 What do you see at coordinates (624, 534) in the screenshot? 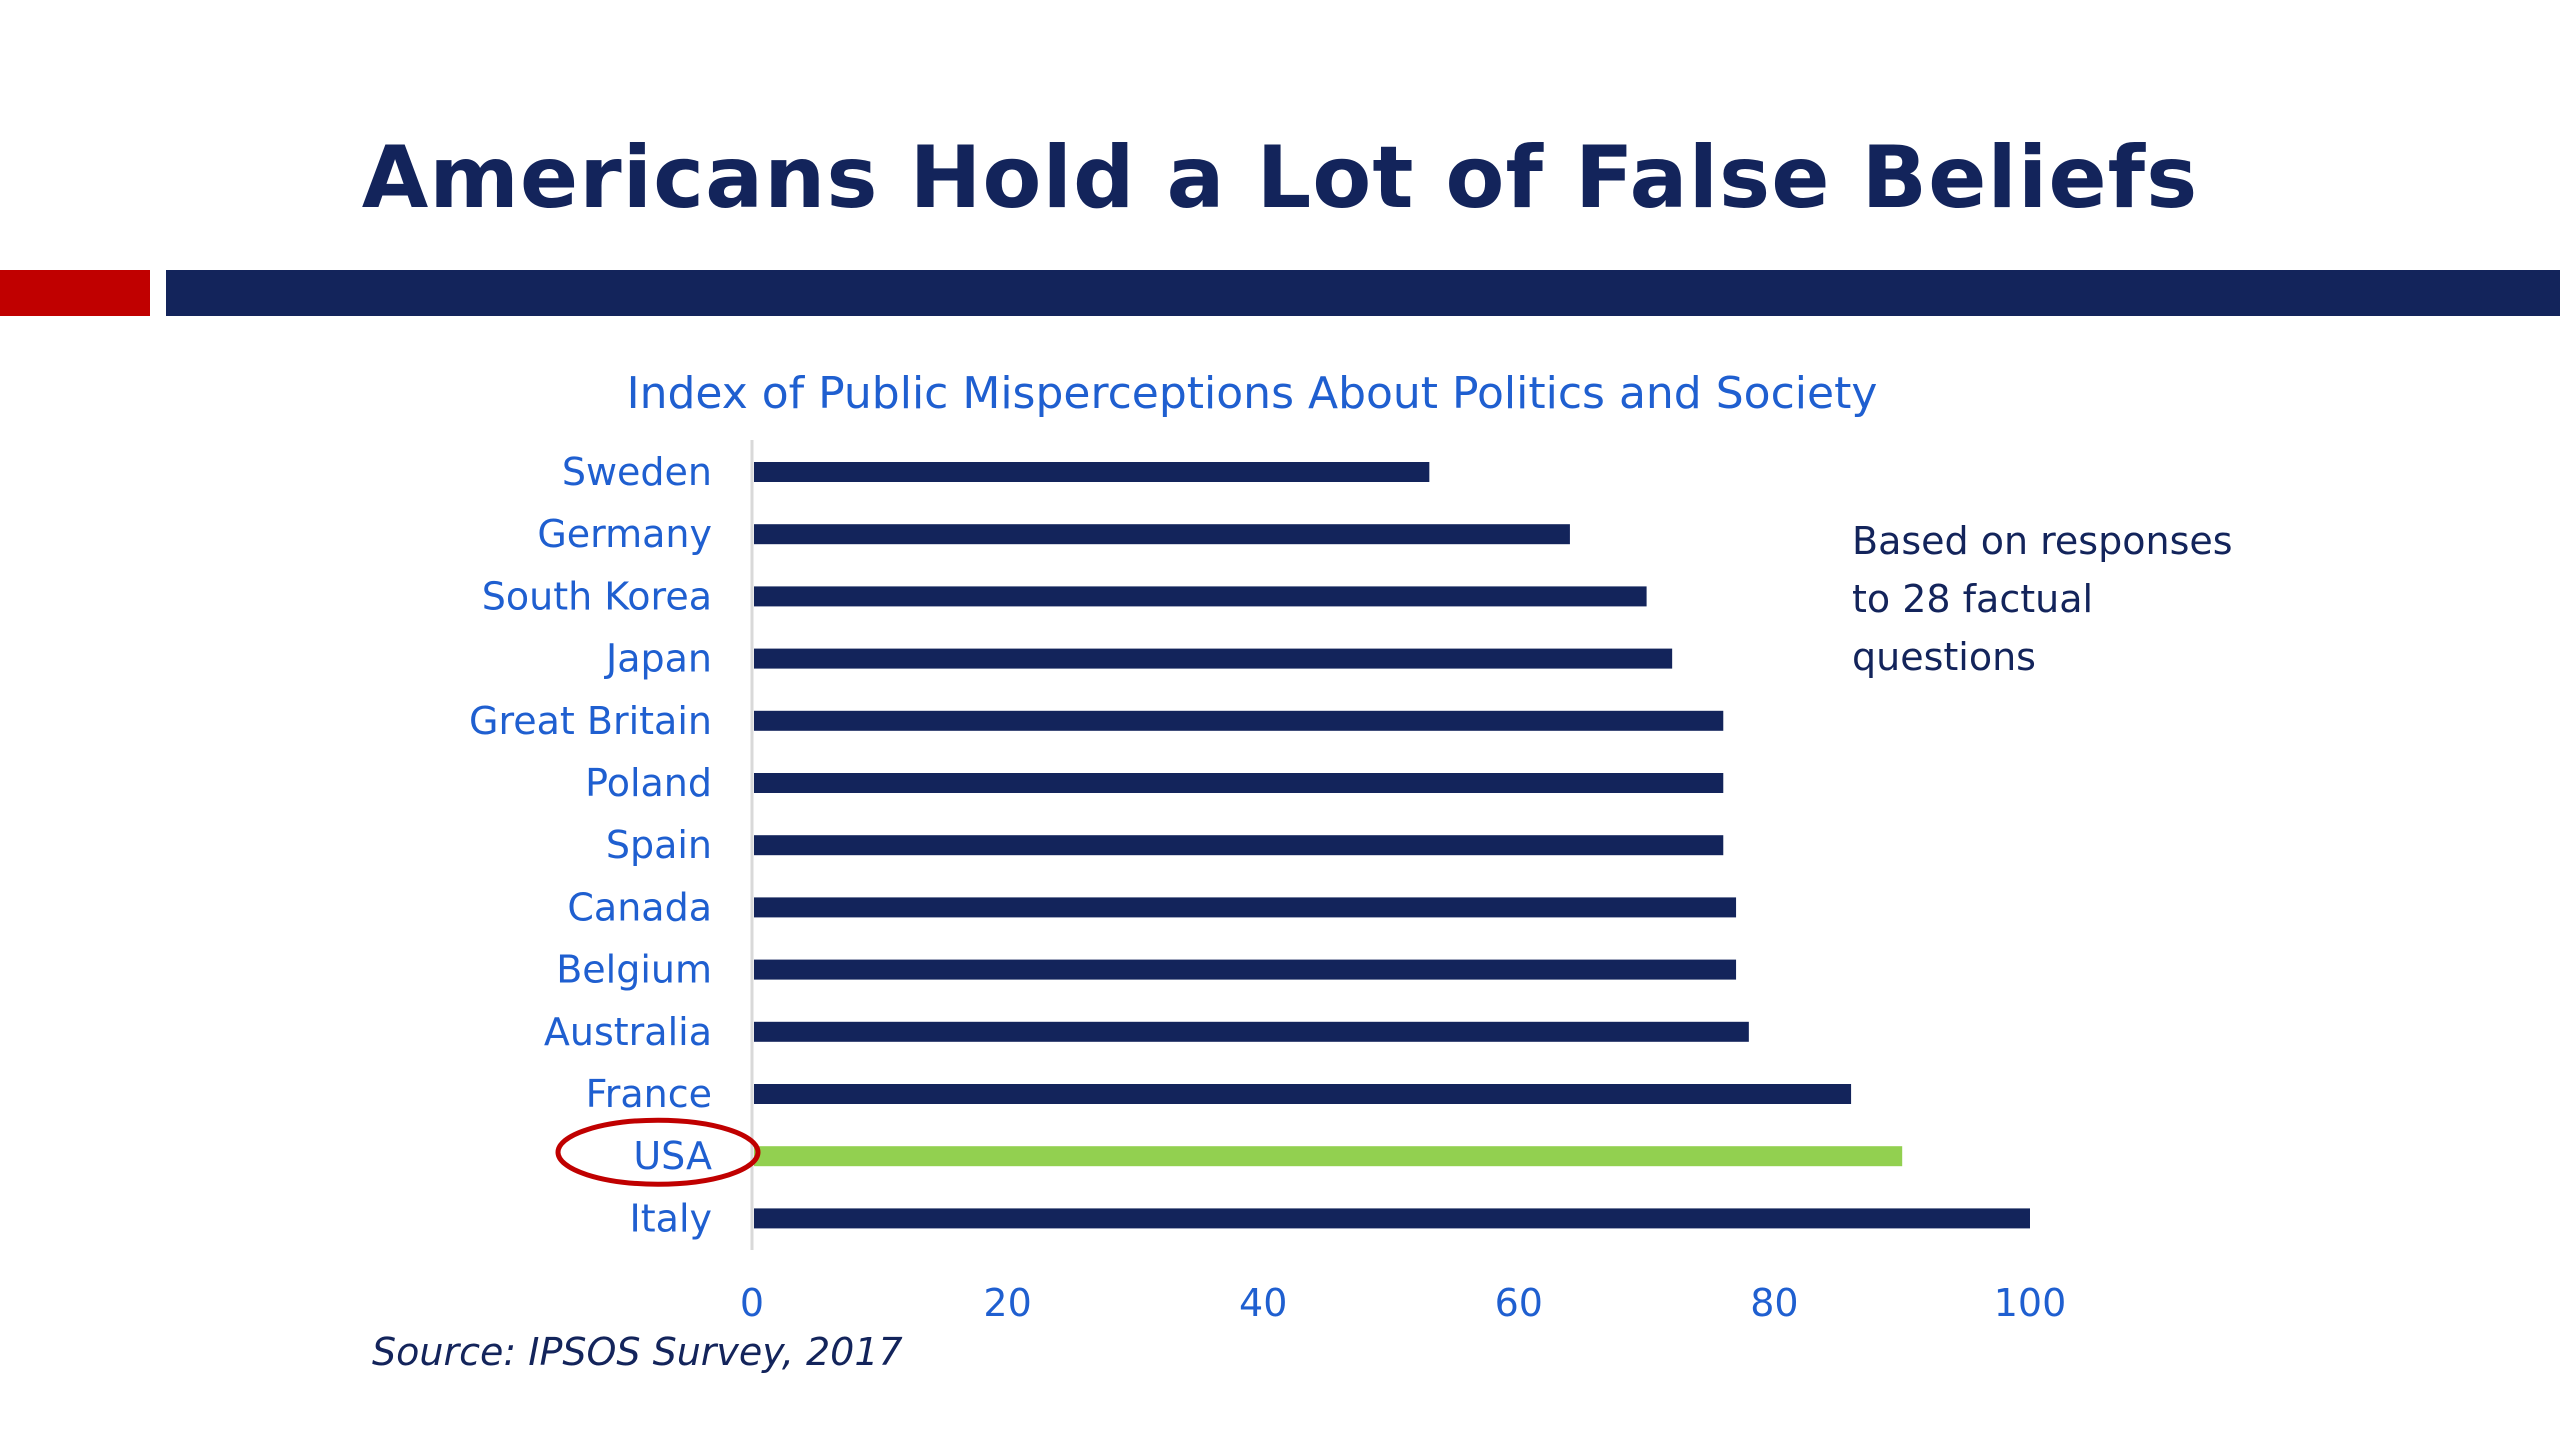
I see `category-label-germany: Germany` at bounding box center [624, 534].